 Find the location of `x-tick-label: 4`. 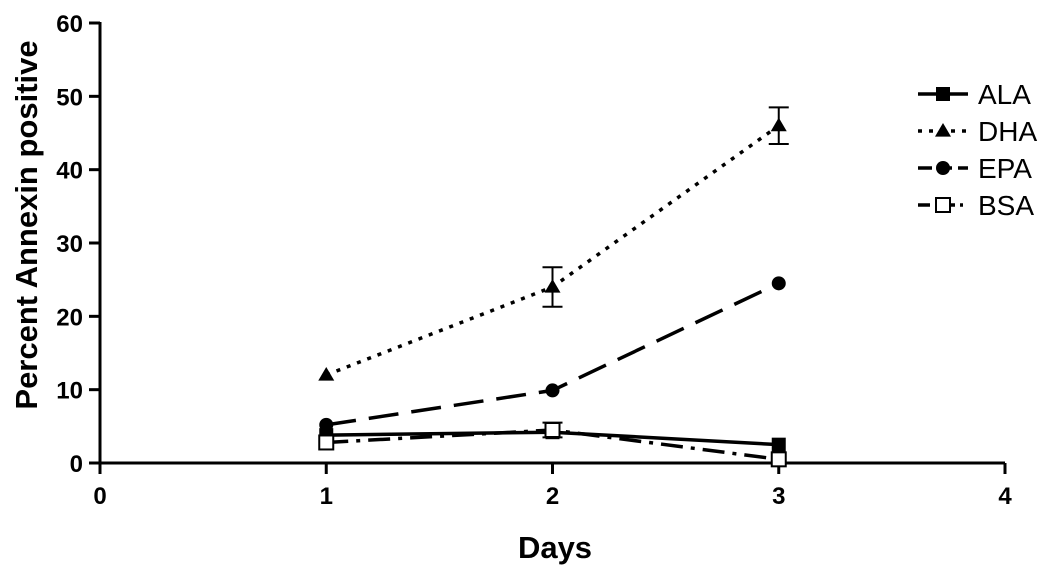

x-tick-label: 4 is located at coordinates (1005, 496).